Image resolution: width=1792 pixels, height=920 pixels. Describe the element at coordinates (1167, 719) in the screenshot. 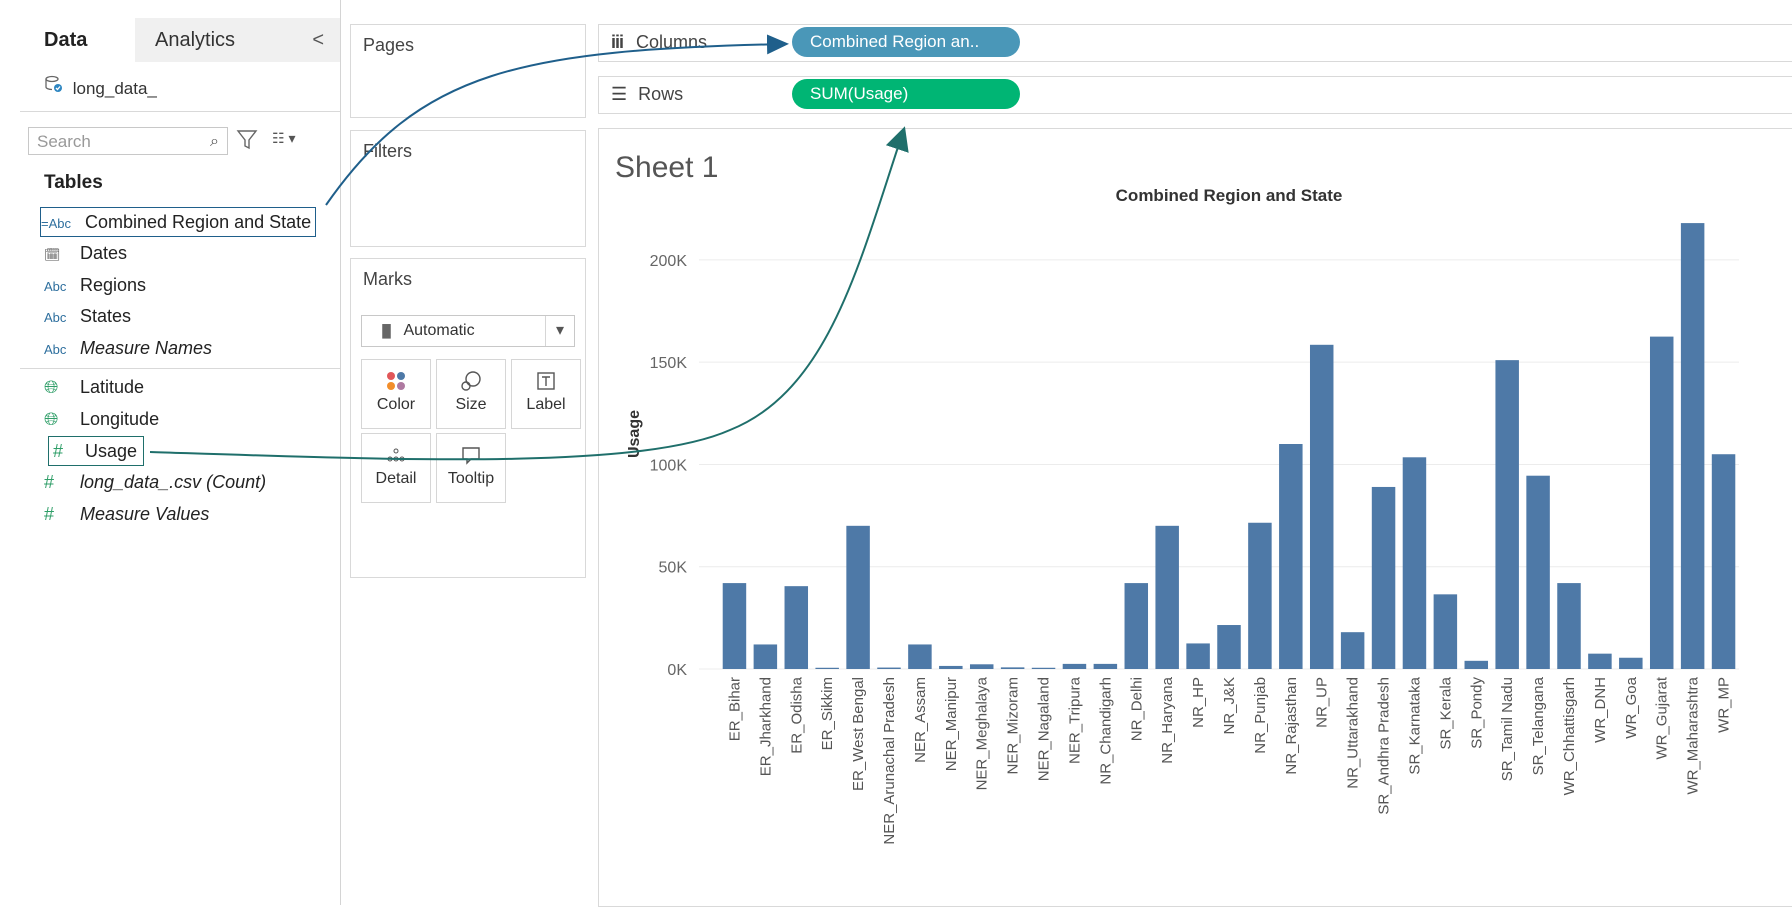

I see `x-tick-label: NR_Haryana` at that location.